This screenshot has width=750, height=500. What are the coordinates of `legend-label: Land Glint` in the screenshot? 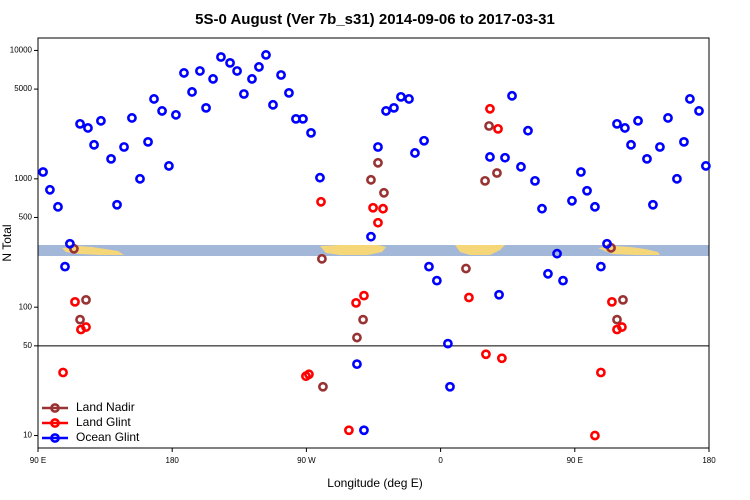 It's located at (103, 422).